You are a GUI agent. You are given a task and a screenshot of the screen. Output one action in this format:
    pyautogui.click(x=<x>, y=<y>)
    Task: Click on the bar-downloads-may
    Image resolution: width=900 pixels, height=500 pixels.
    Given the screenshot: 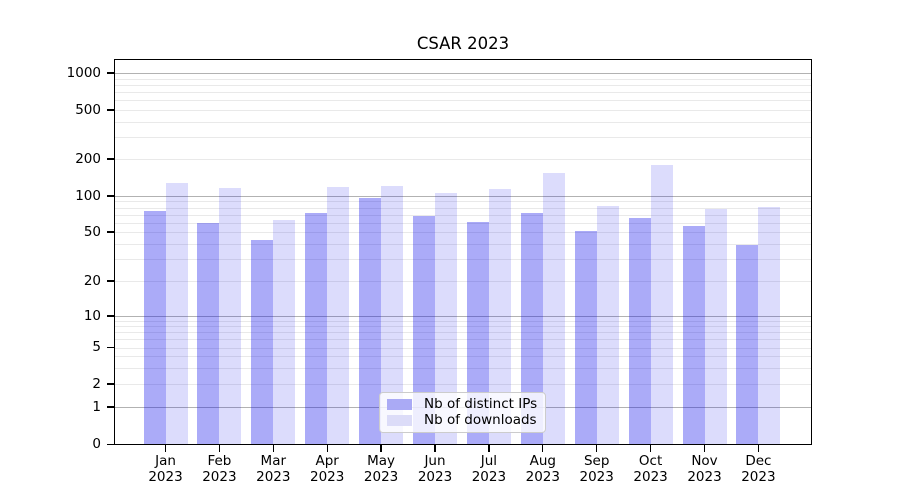 What is the action you would take?
    pyautogui.click(x=392, y=315)
    